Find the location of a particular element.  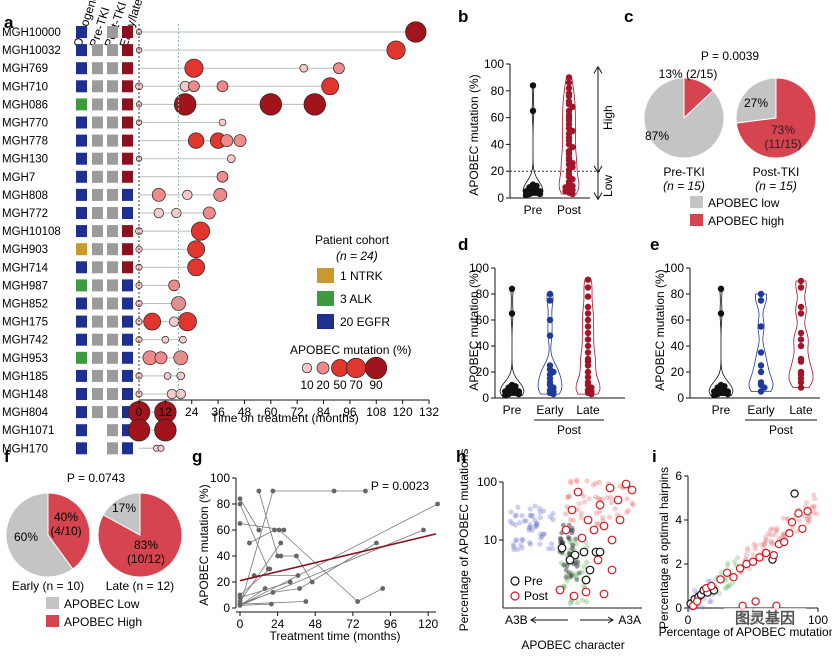

pie-name: Pre-TKI is located at coordinates (683, 172).